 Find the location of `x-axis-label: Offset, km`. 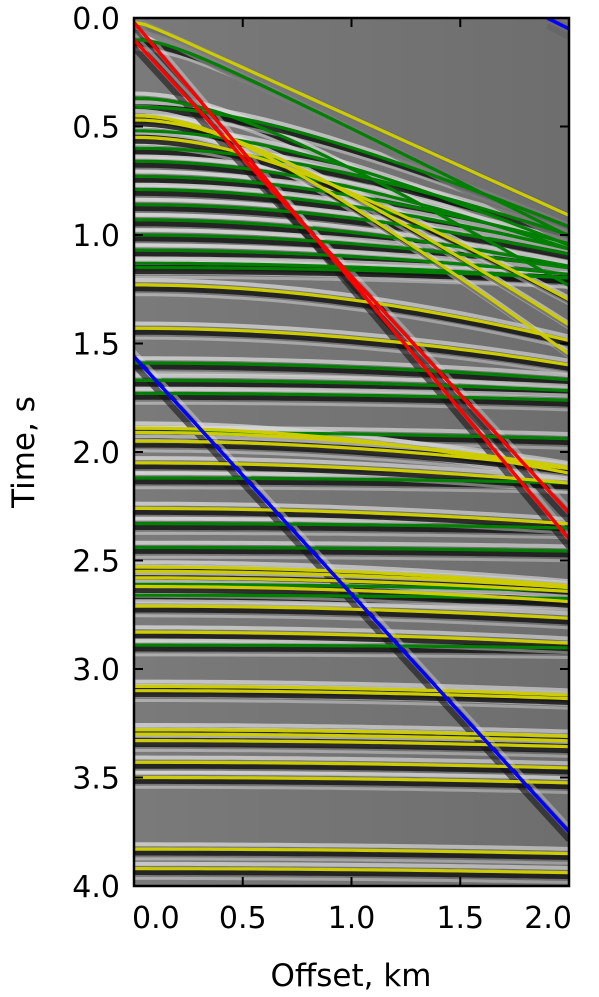

x-axis-label: Offset, km is located at coordinates (351, 976).